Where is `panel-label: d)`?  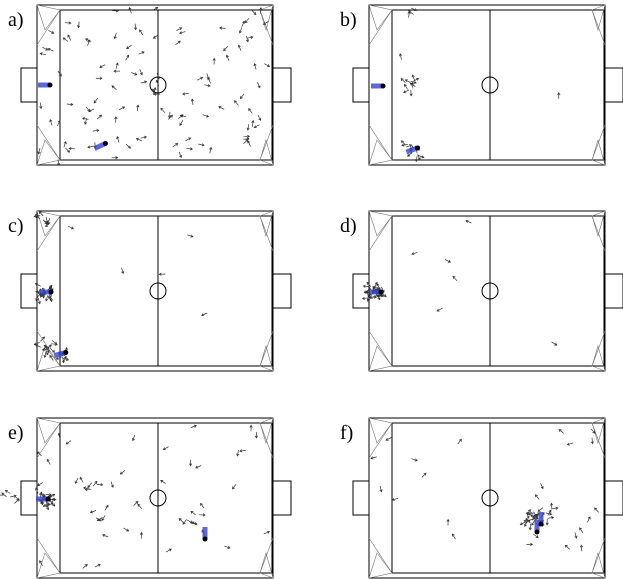
panel-label: d) is located at coordinates (348, 226).